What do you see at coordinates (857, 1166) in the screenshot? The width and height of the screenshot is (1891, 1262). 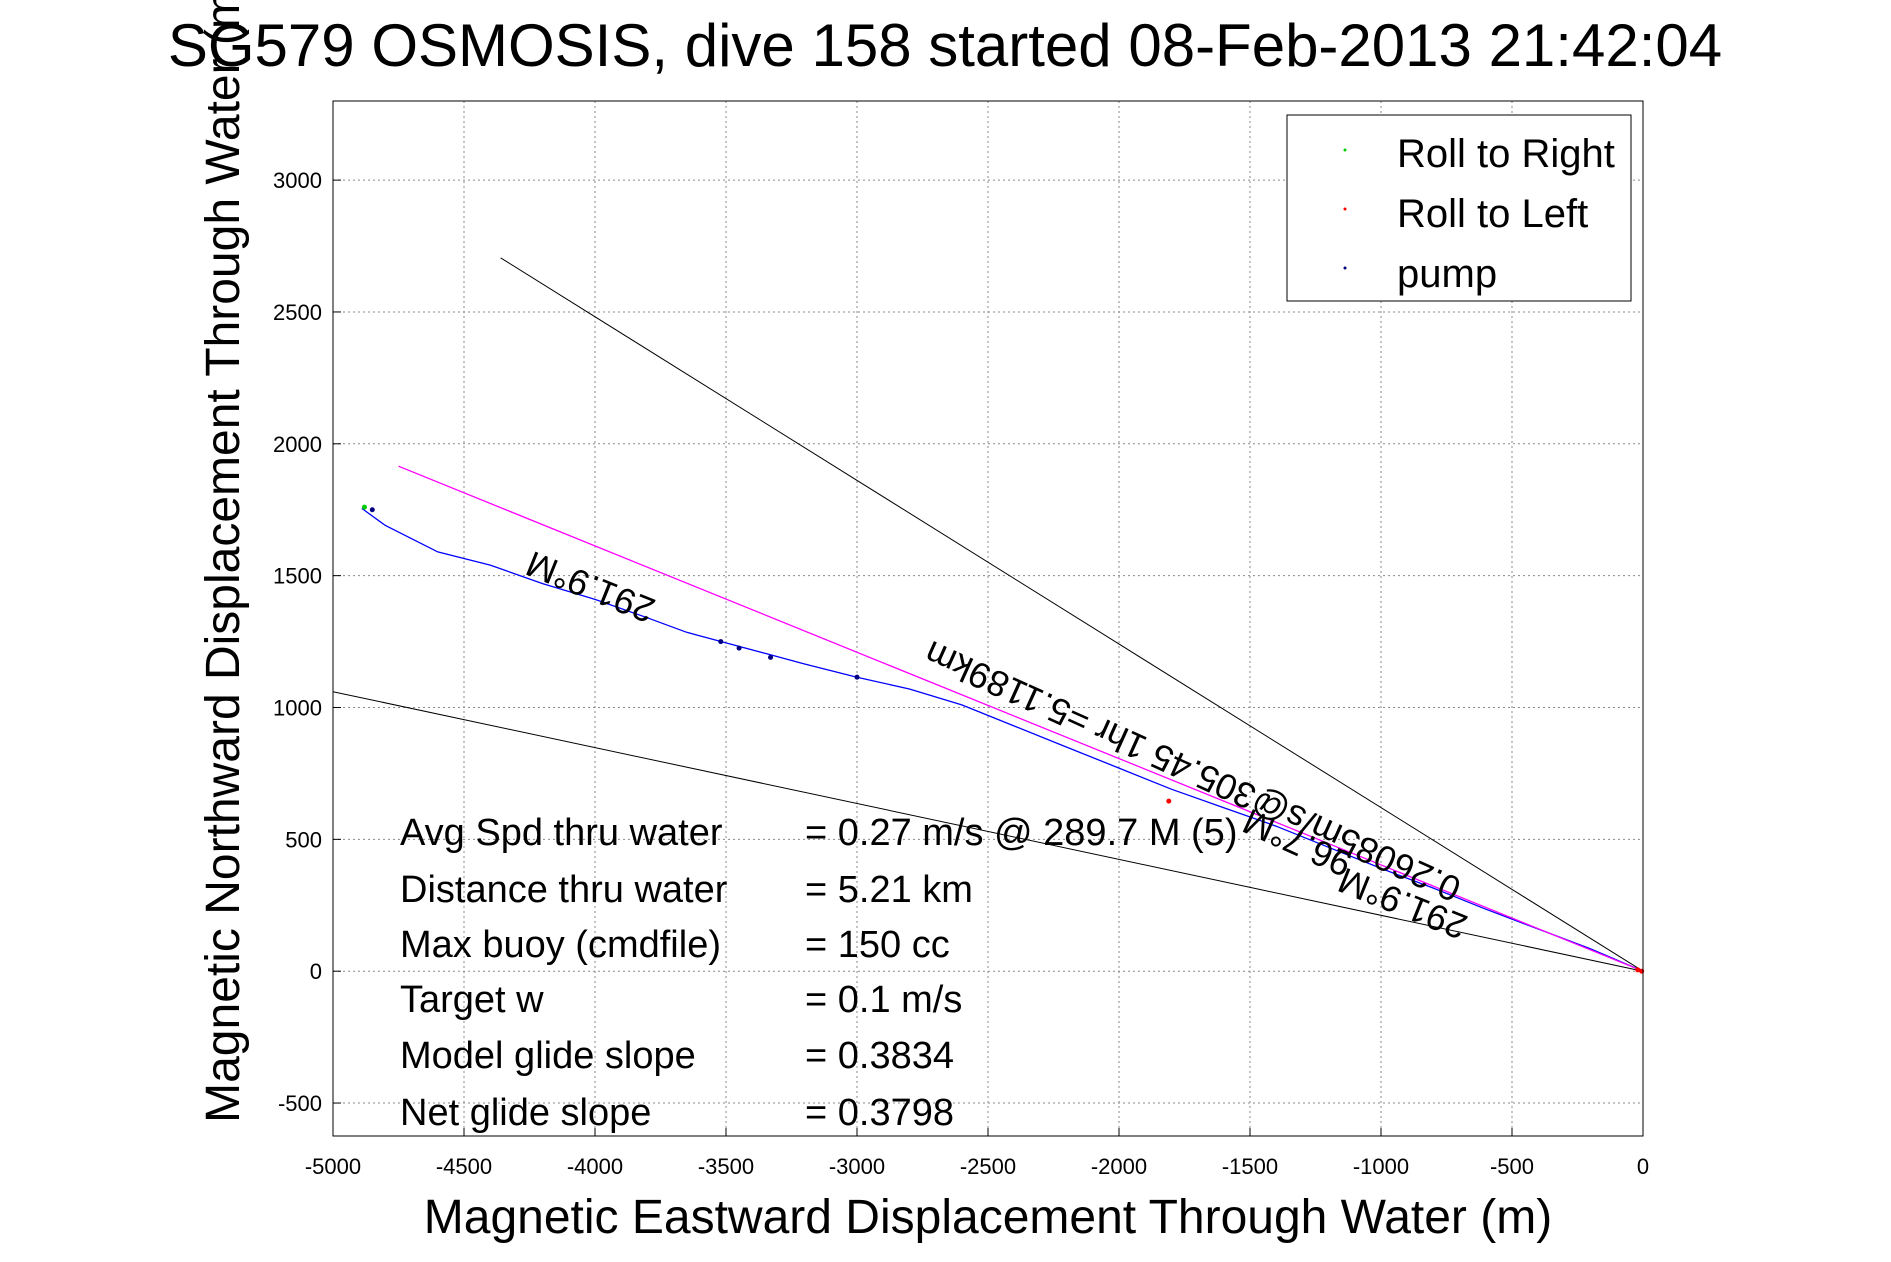 I see `x-tick-label: -3000` at bounding box center [857, 1166].